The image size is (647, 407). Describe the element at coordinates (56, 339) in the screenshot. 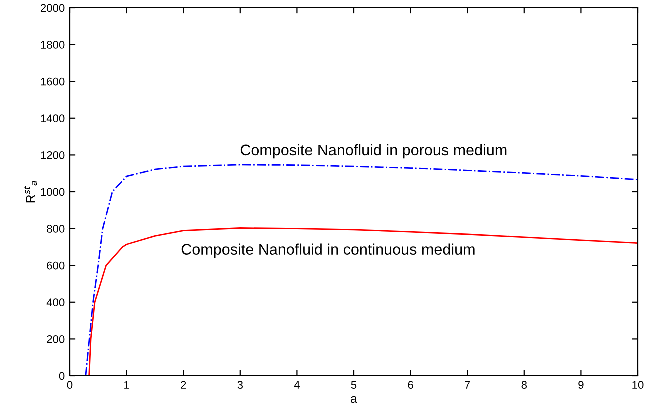

I see `y-tick-label: 200` at that location.